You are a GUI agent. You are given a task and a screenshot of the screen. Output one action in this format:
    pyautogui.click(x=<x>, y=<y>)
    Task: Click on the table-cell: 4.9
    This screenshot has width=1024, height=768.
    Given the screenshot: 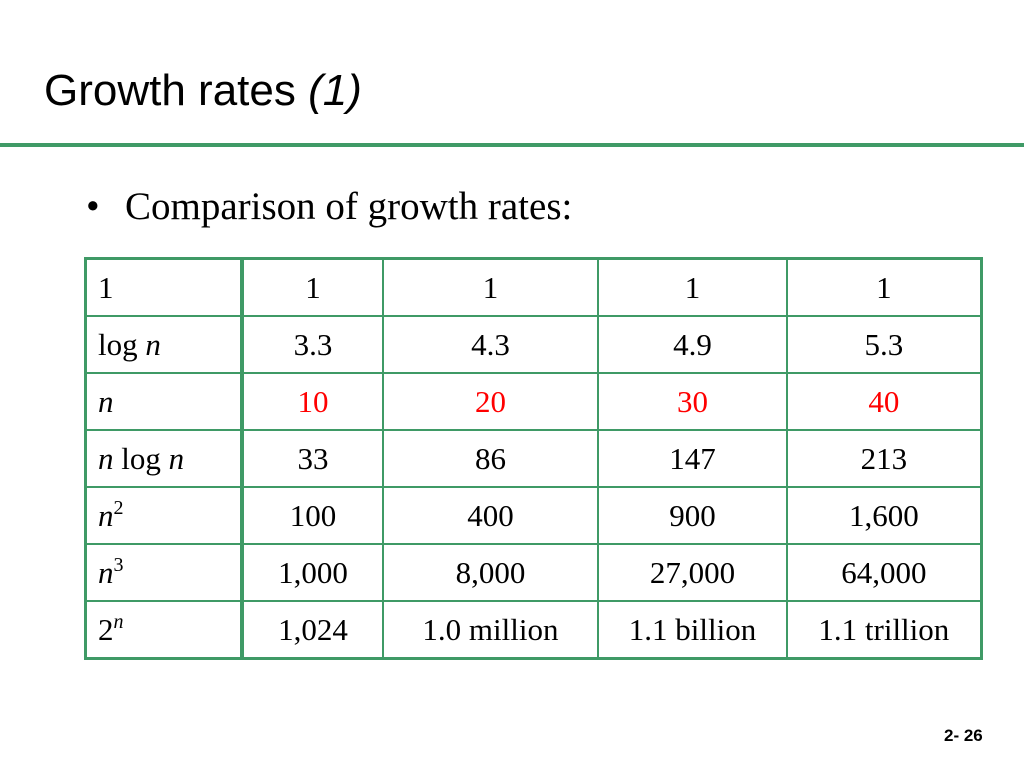 What is the action you would take?
    pyautogui.click(x=692, y=344)
    